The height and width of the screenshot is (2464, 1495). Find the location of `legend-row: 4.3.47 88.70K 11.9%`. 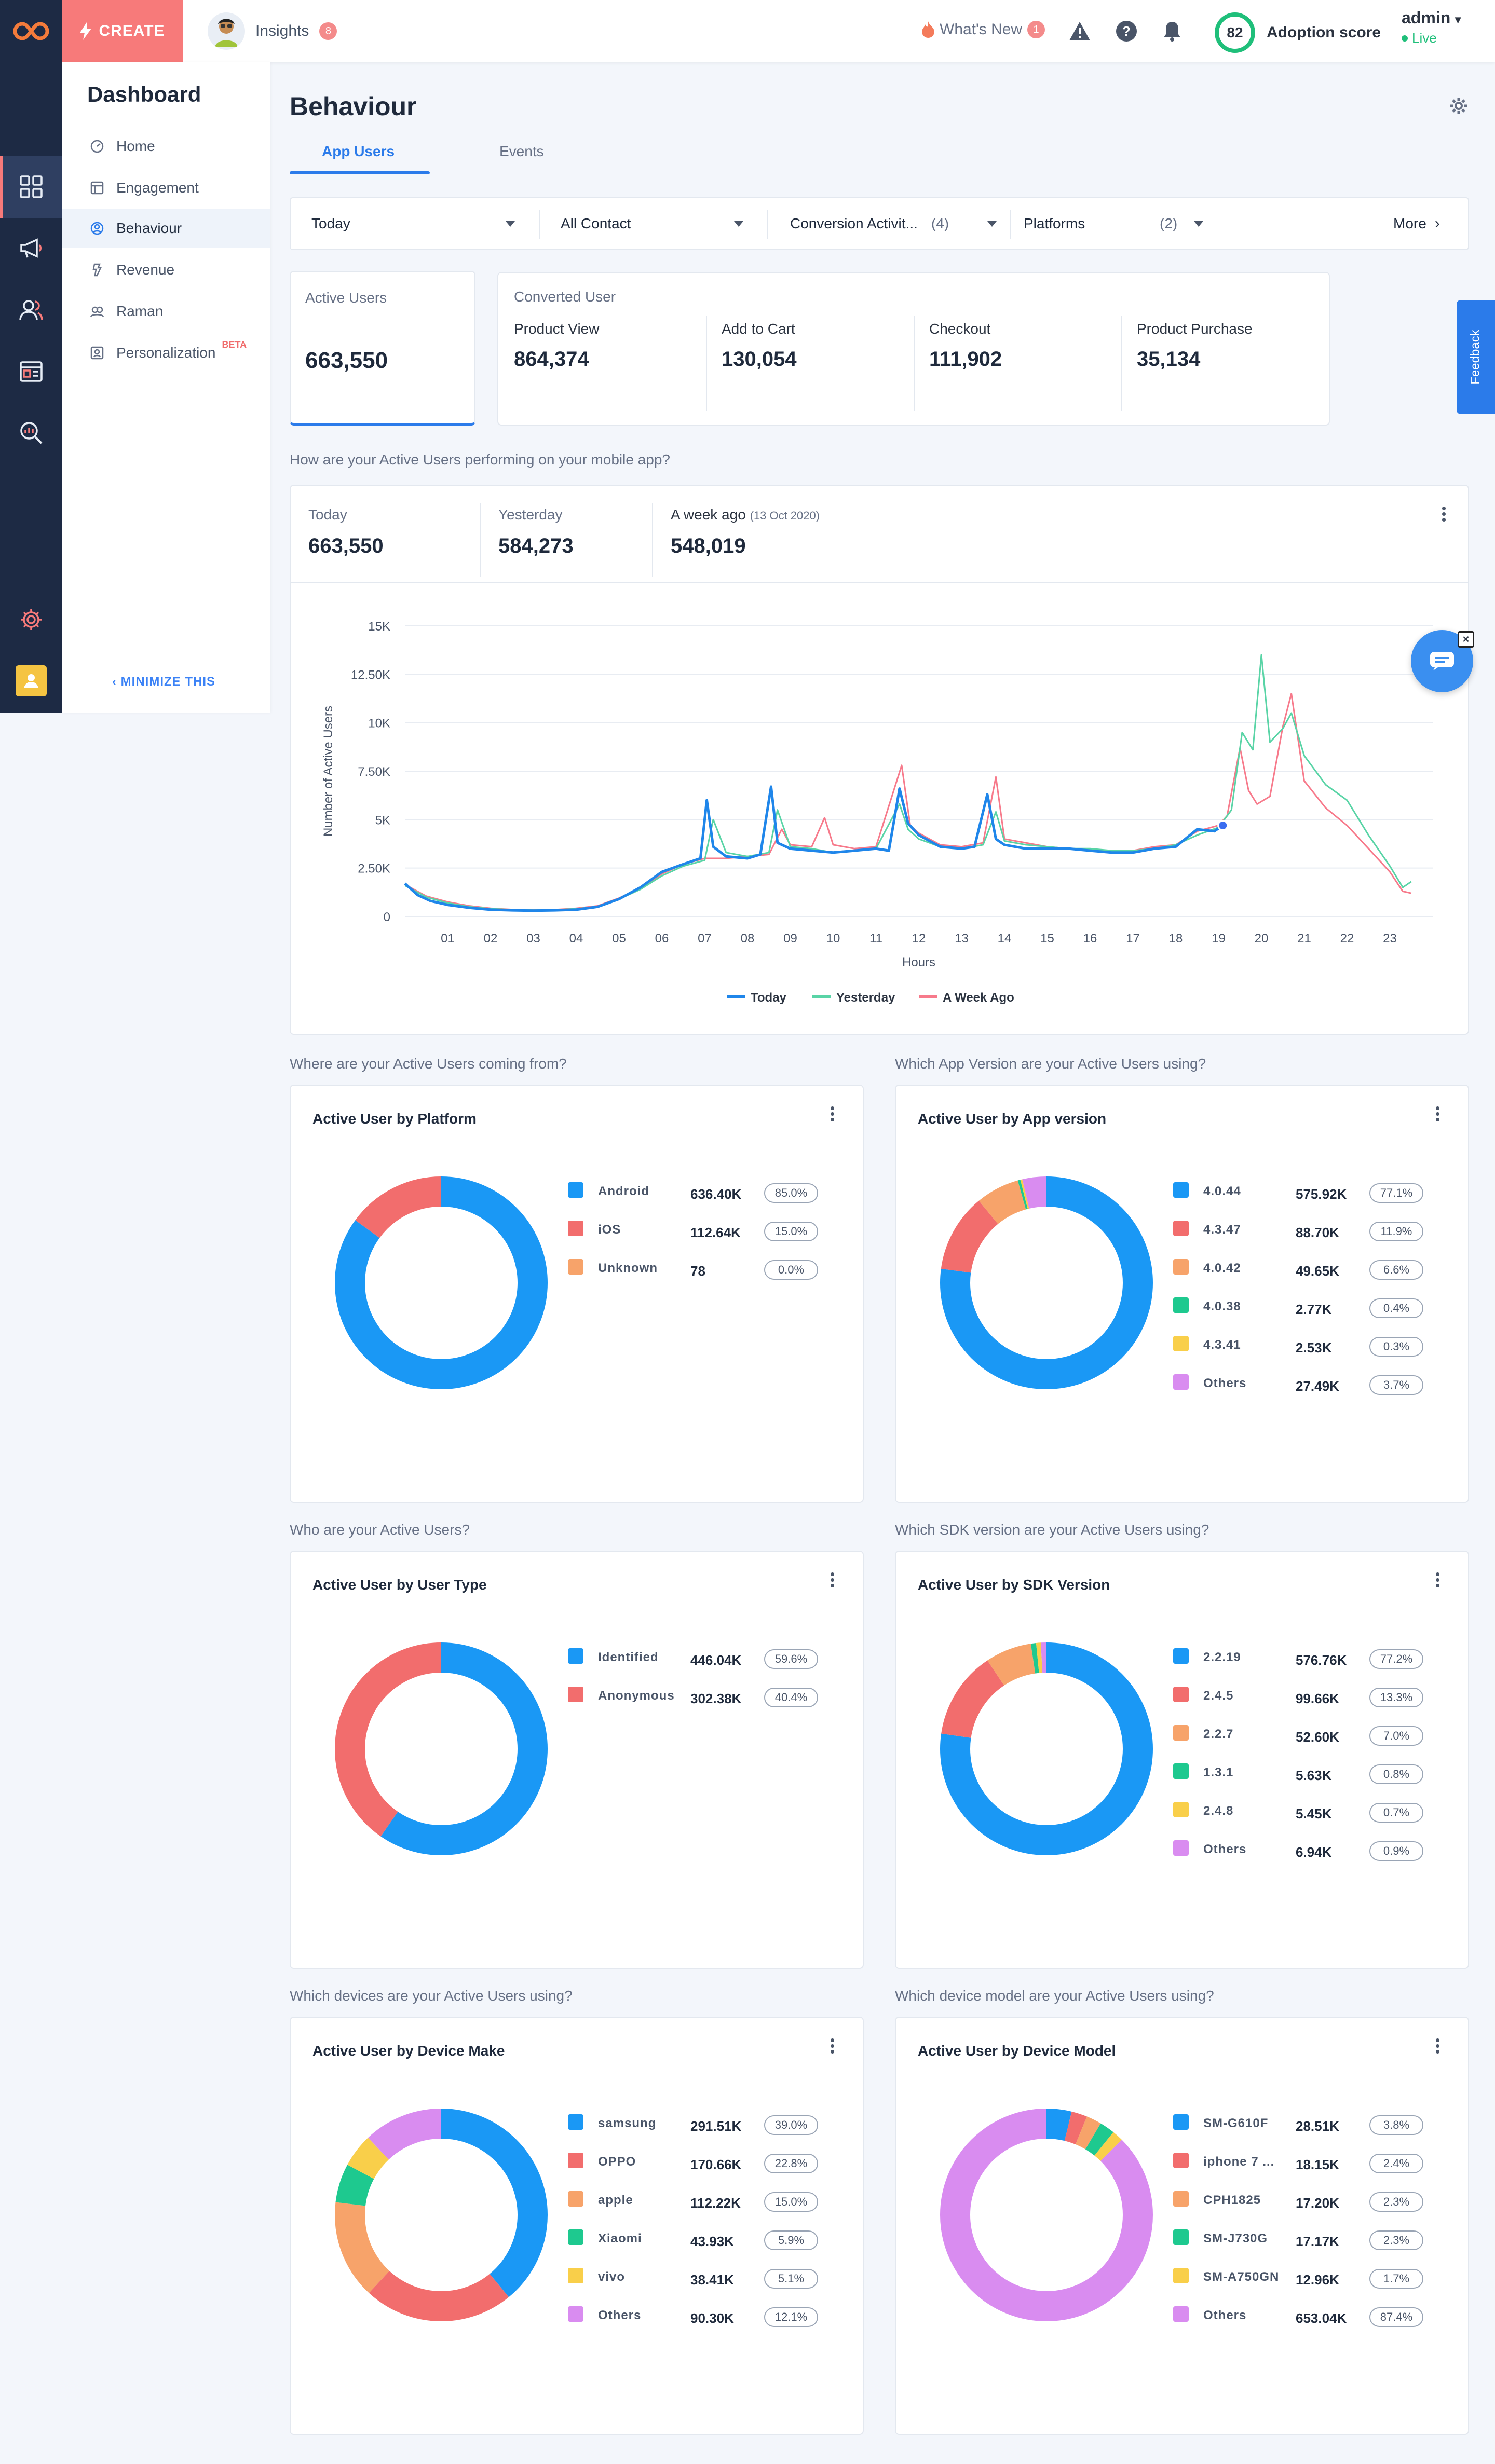

legend-row: 4.3.47 88.70K 11.9% is located at coordinates (1301, 1231).